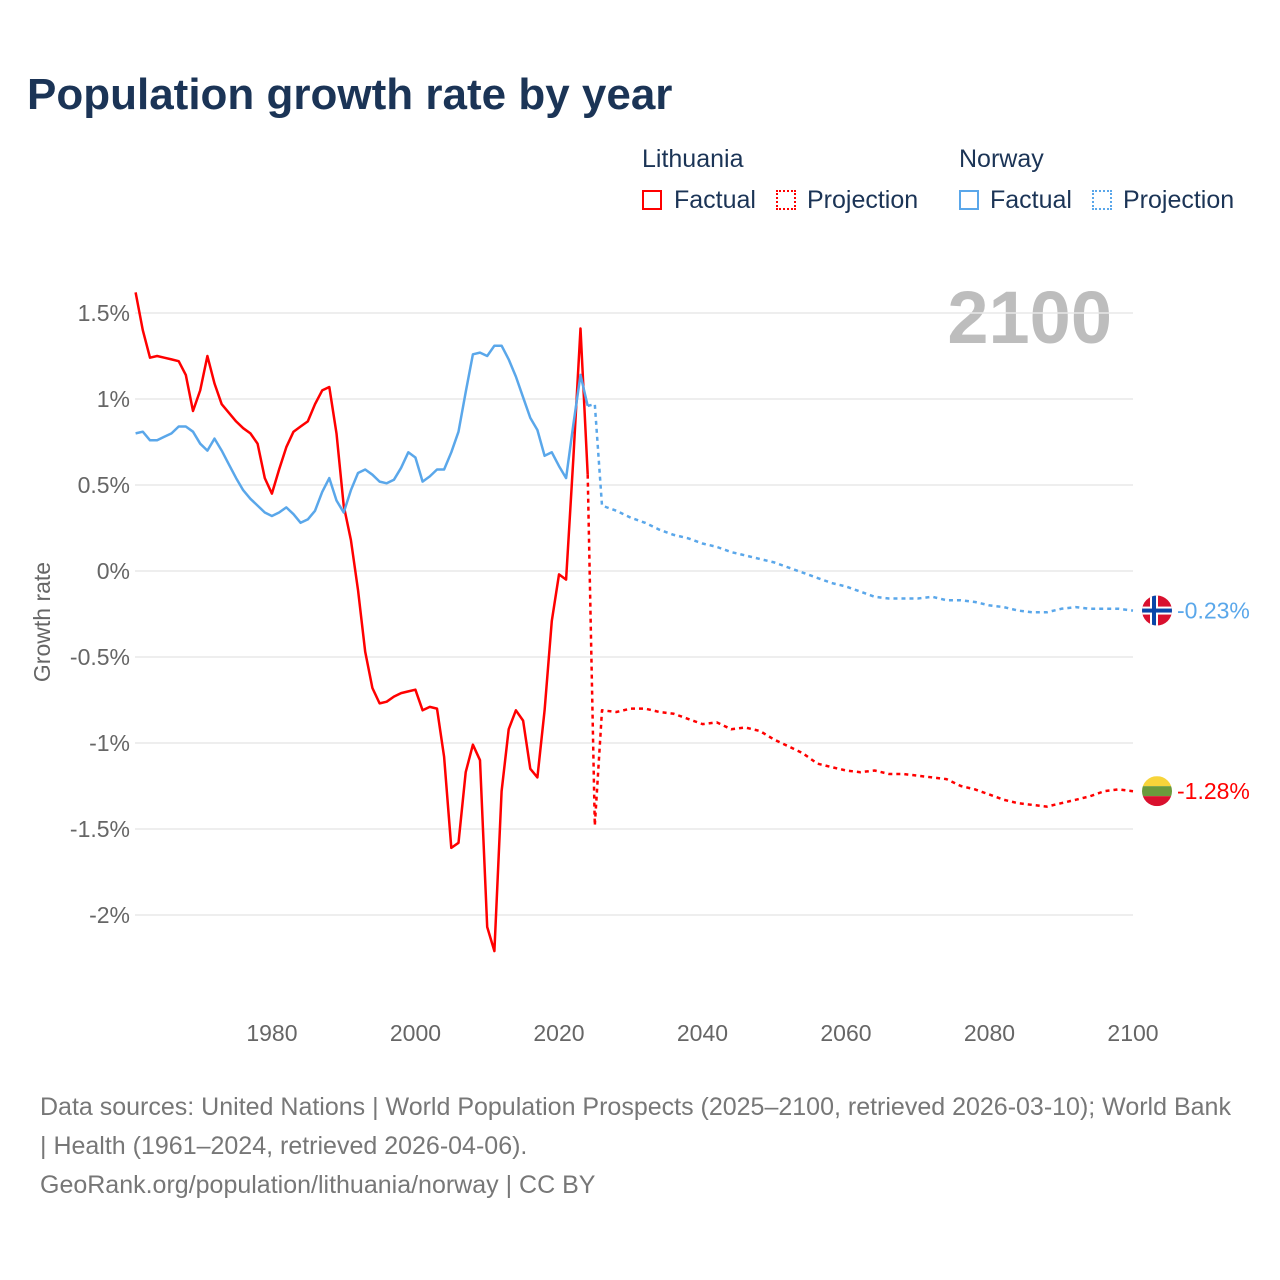 The width and height of the screenshot is (1280, 1280). Describe the element at coordinates (860, 508) in the screenshot. I see `series-line-norway-projection` at that location.